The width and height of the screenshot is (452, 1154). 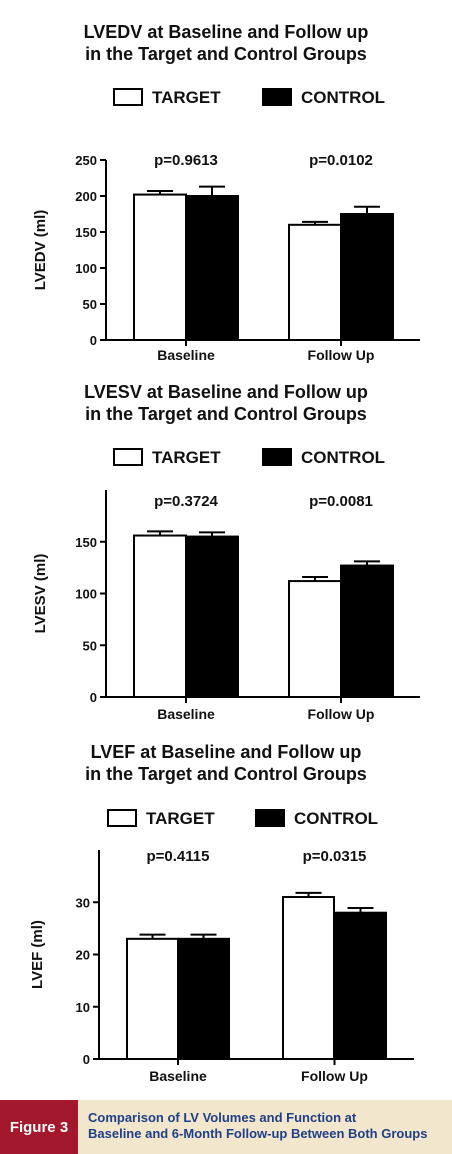 What do you see at coordinates (186, 457) in the screenshot?
I see `lvesv-legend-label-target: TARGET` at bounding box center [186, 457].